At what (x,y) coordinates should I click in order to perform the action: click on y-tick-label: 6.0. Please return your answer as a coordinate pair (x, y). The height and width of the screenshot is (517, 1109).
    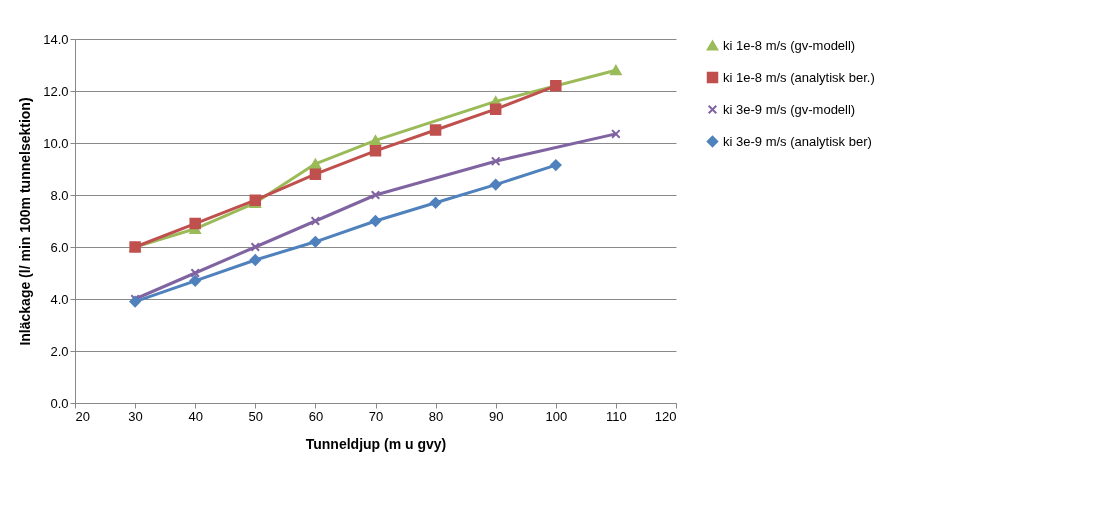
    Looking at the image, I should click on (59, 247).